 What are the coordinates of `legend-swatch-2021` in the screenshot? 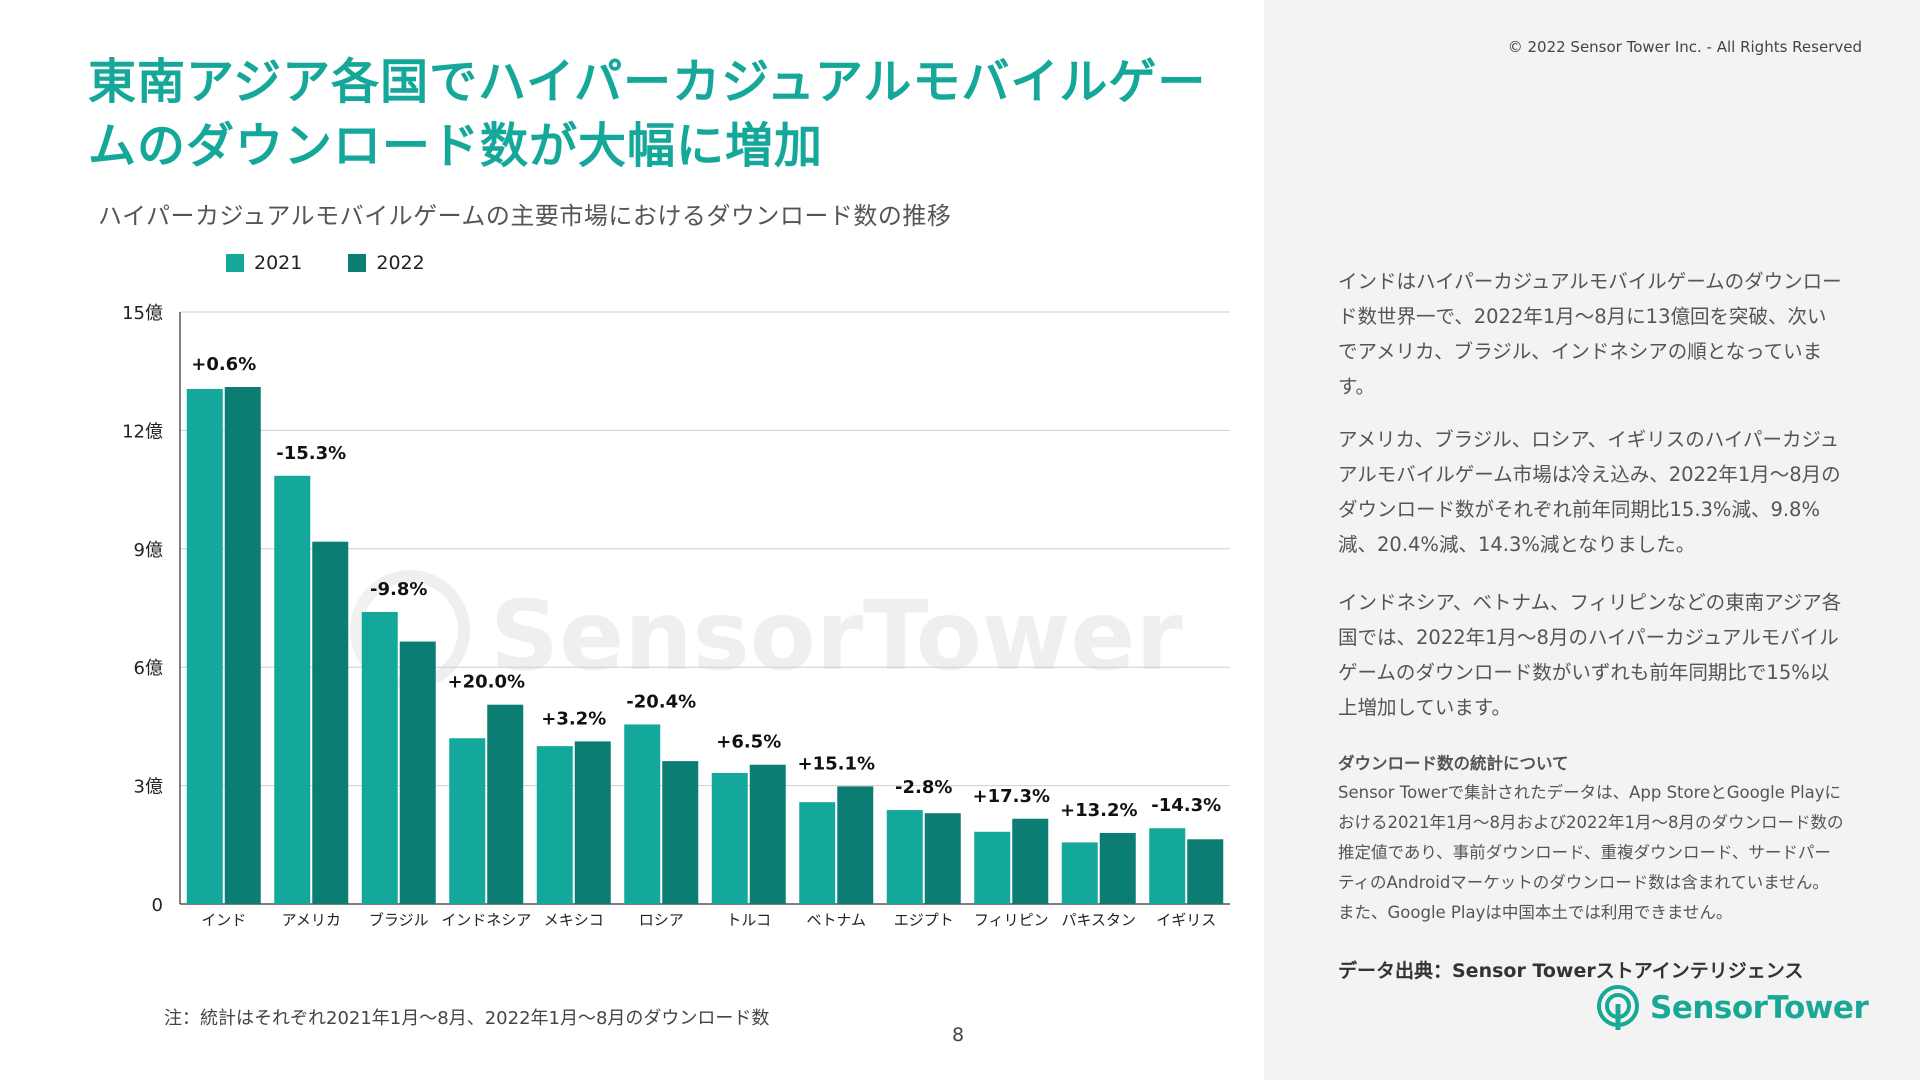 It's located at (235, 263).